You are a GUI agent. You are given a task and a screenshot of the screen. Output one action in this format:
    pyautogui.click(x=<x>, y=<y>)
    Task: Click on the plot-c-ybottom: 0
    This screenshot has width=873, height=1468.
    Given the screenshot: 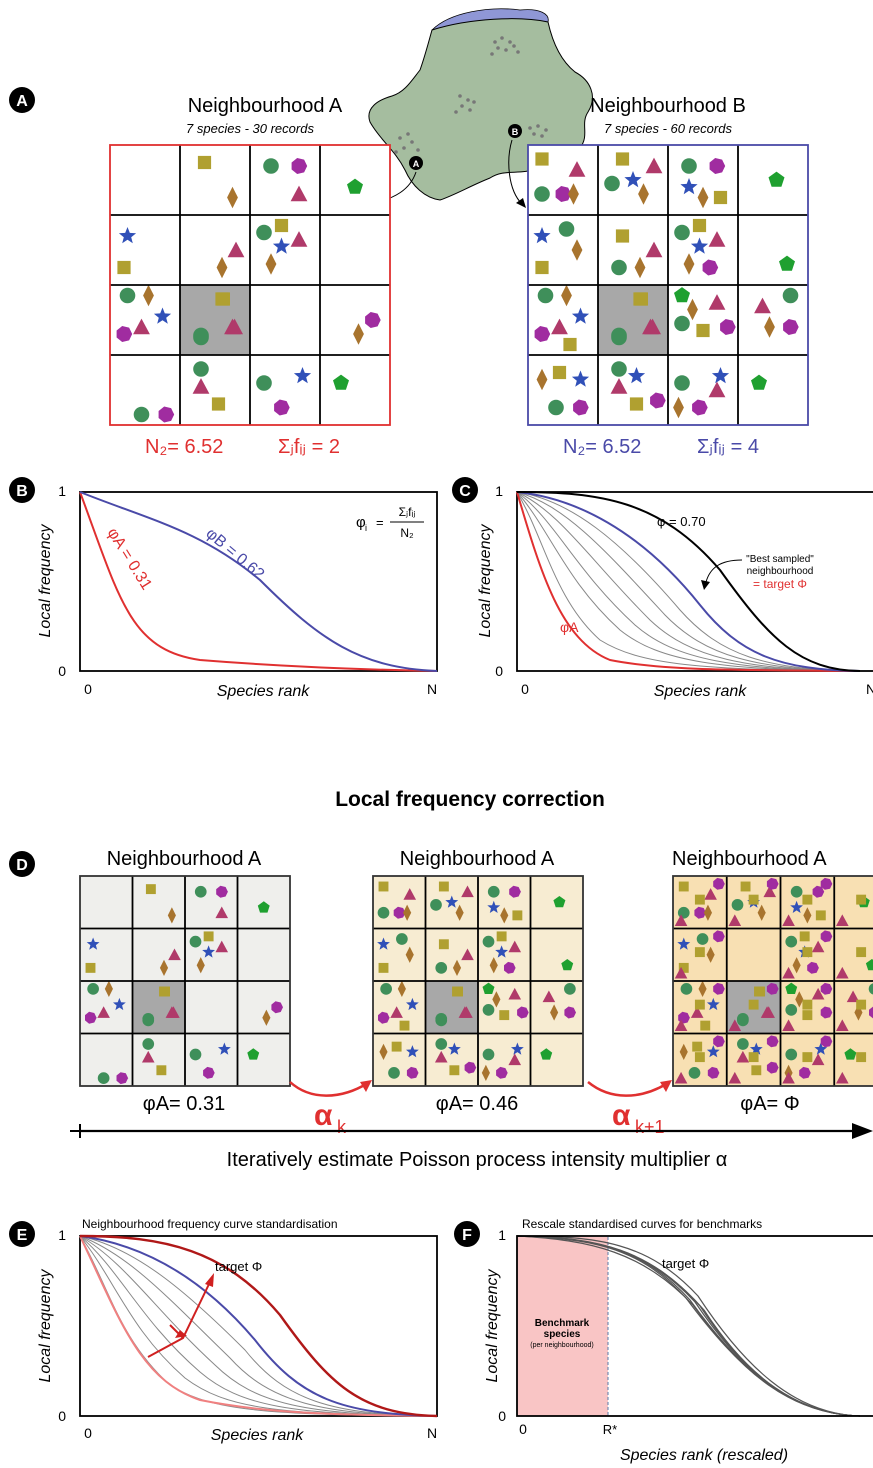 What is the action you would take?
    pyautogui.click(x=499, y=671)
    